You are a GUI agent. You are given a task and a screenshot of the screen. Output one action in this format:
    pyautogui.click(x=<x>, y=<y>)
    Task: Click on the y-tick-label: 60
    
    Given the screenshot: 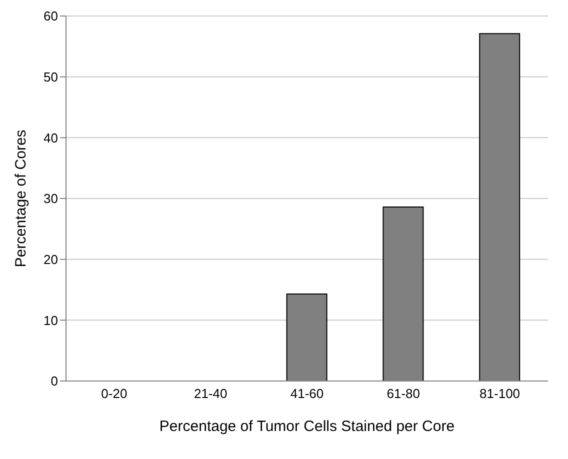 What is the action you would take?
    pyautogui.click(x=51, y=16)
    